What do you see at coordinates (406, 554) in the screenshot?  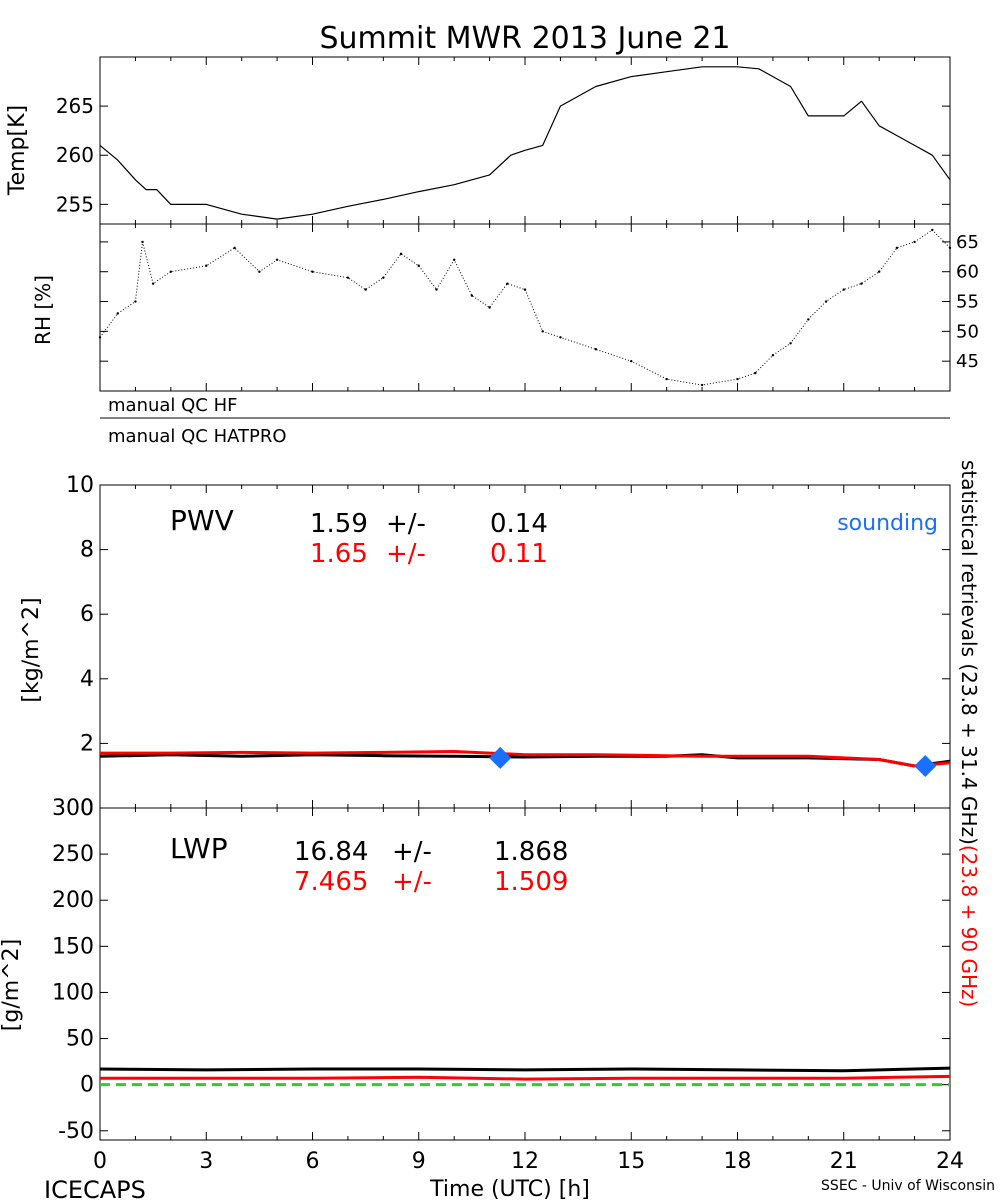 I see `pwv-stat-red-pm: +/-` at bounding box center [406, 554].